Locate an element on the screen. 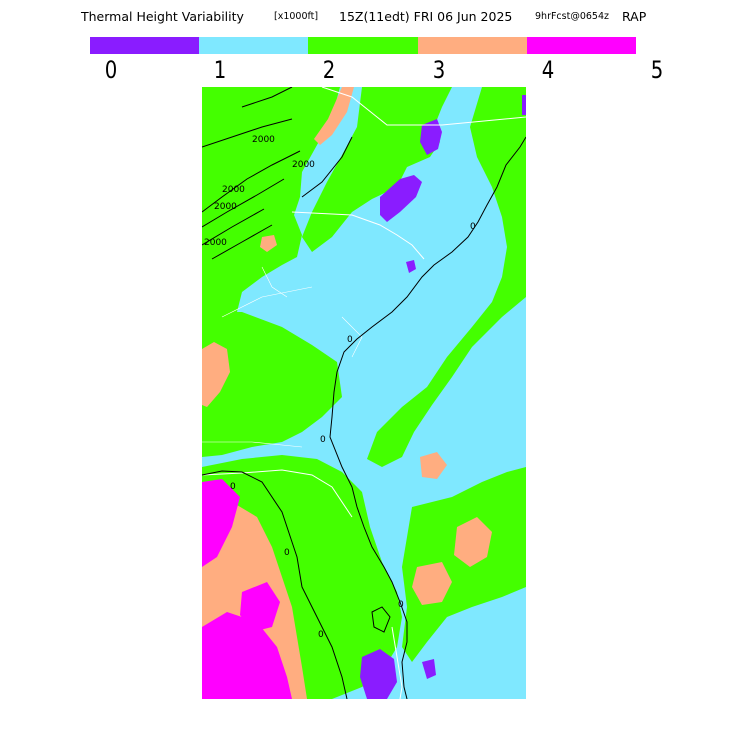 This screenshot has height=729, width=729. field-cat0-south-small is located at coordinates (429, 669).